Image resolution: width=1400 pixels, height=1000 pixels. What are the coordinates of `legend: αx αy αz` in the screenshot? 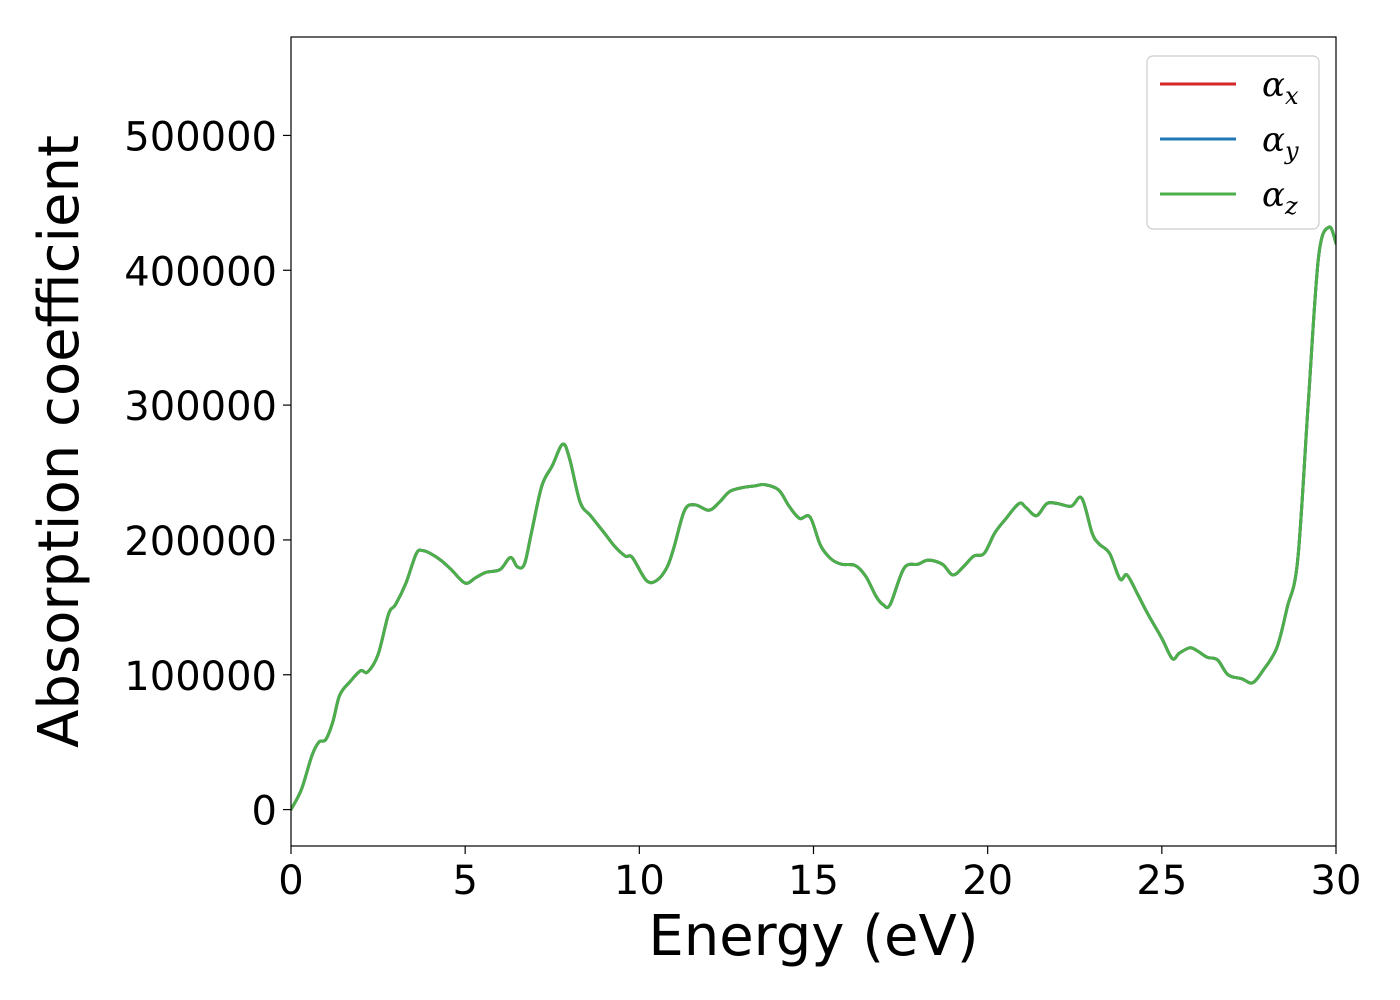 It's located at (1233, 142).